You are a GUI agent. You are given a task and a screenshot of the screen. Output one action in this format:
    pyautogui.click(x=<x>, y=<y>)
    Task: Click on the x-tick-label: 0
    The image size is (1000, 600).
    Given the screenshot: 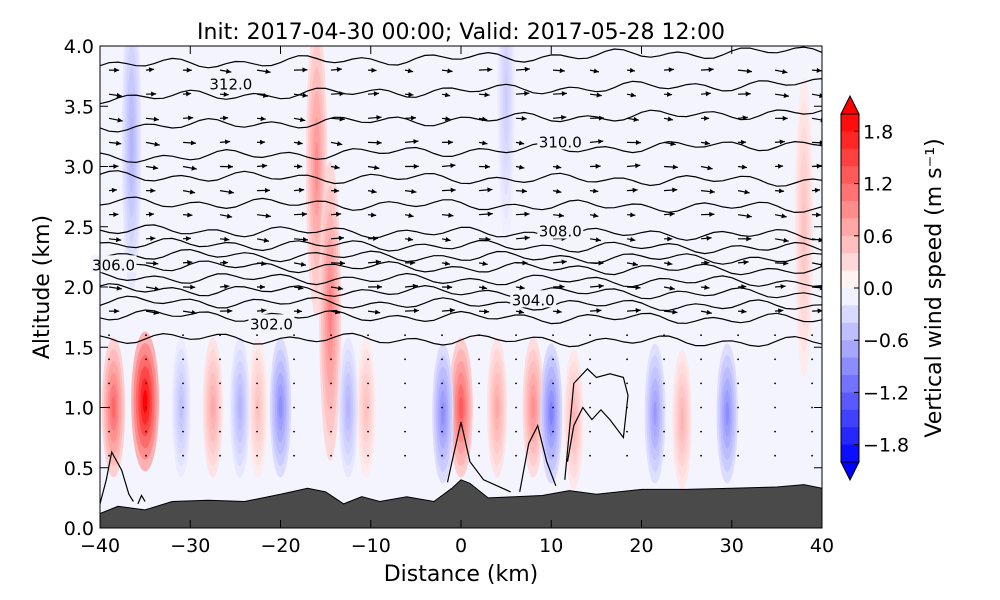 What is the action you would take?
    pyautogui.click(x=461, y=546)
    